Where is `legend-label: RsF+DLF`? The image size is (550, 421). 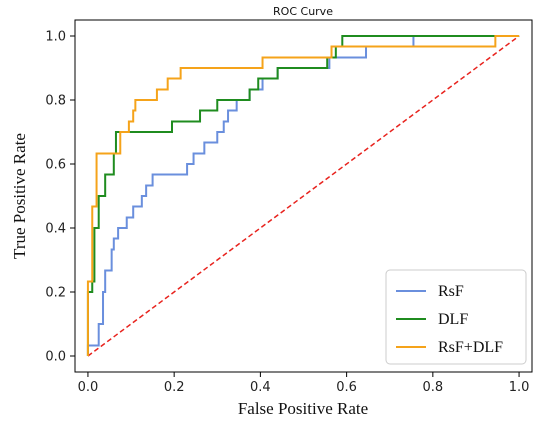
legend-label: RsF+DLF is located at coordinates (470, 347).